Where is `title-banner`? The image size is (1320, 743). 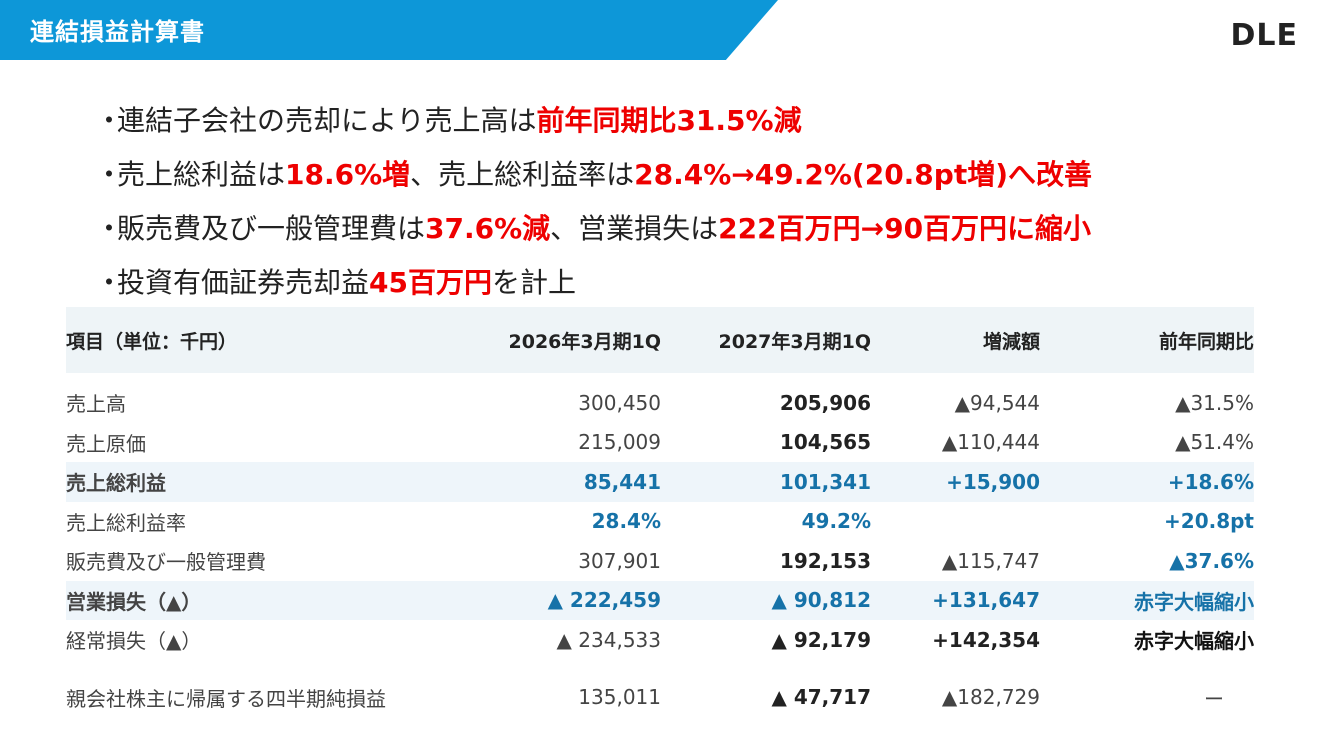
title-banner is located at coordinates (389, 30).